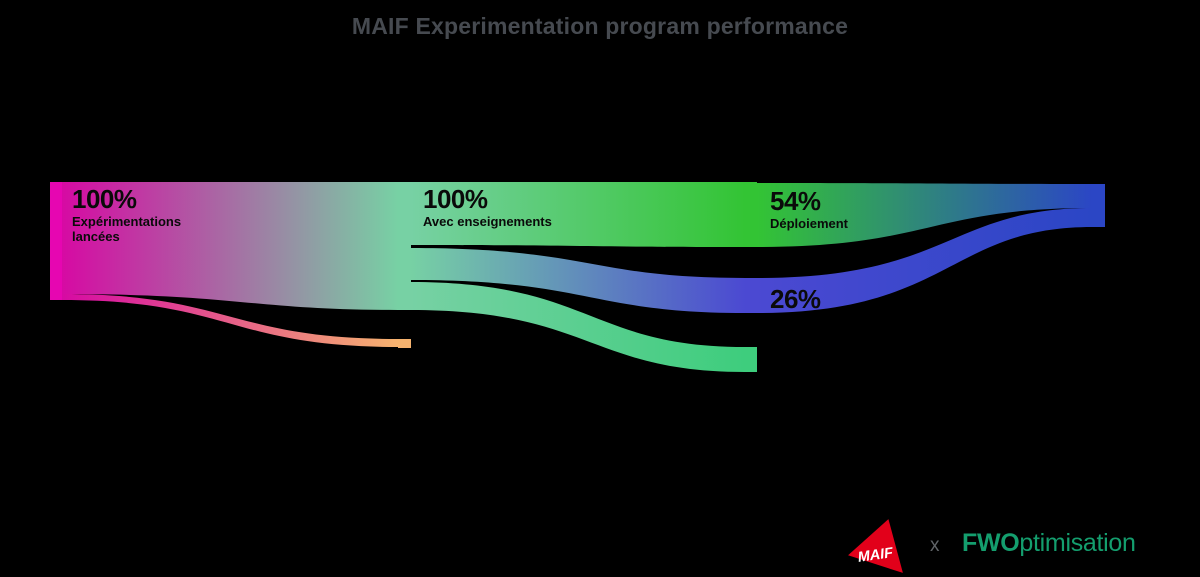  Describe the element at coordinates (578, 327) in the screenshot. I see `flow-enseignements-to-green-small` at that location.